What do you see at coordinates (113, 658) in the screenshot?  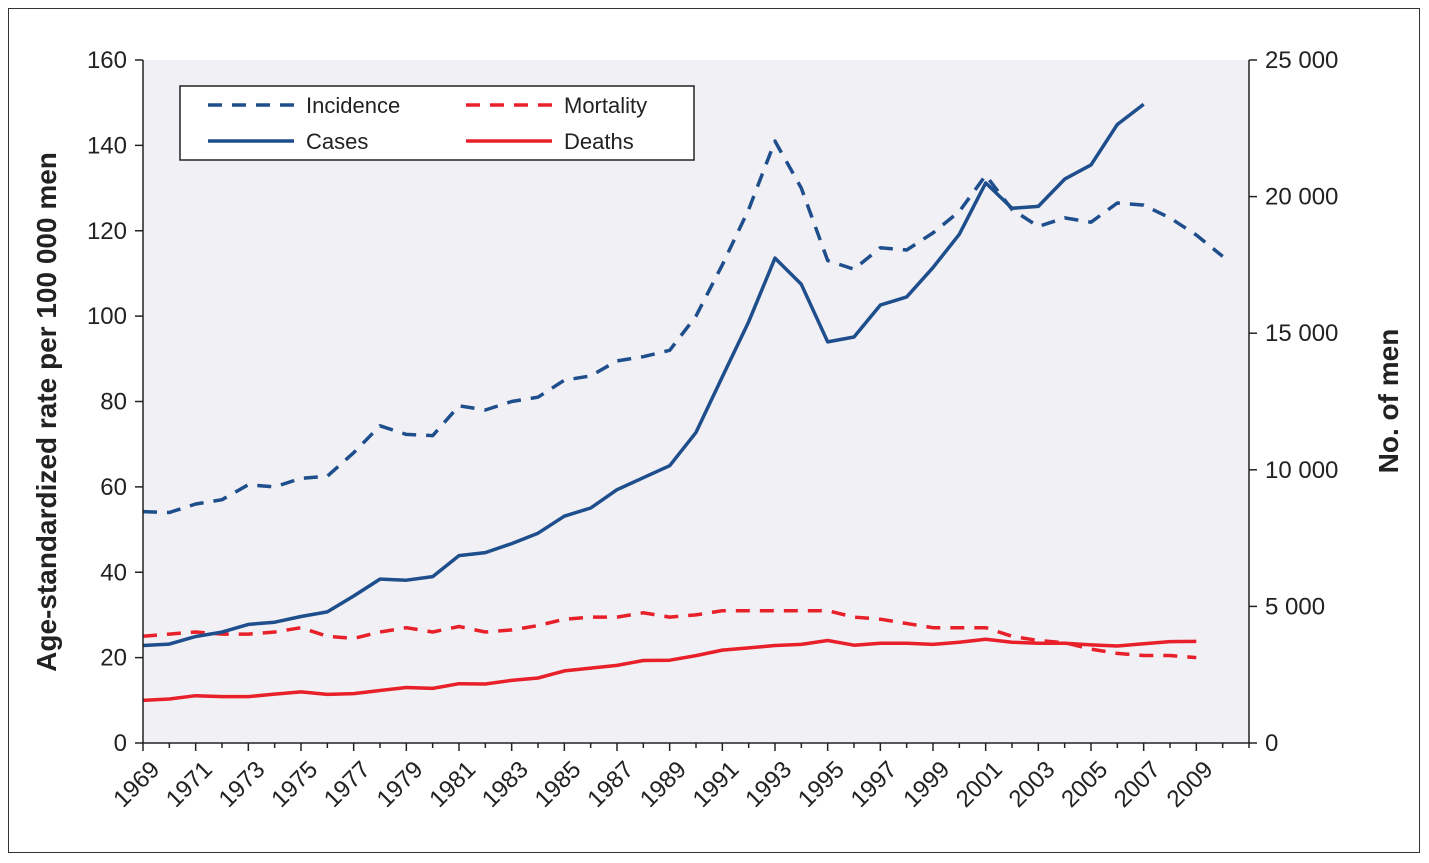 I see `y-left-tick-label: 20` at bounding box center [113, 658].